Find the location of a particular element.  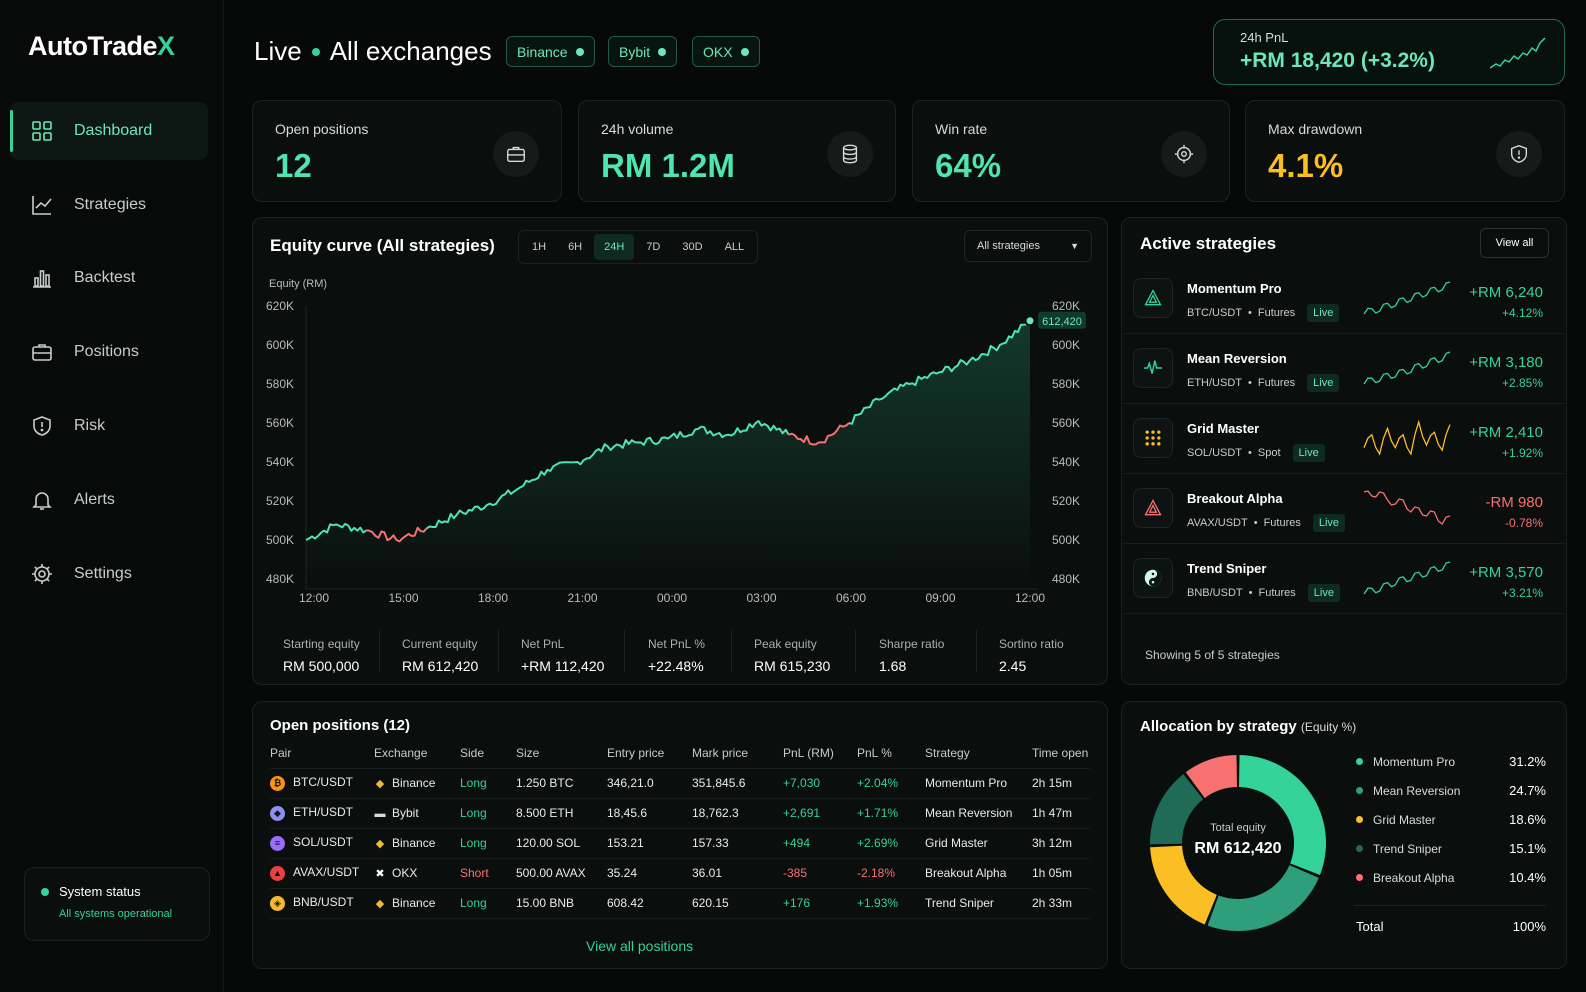

tab-24h: 24H is located at coordinates (614, 247).